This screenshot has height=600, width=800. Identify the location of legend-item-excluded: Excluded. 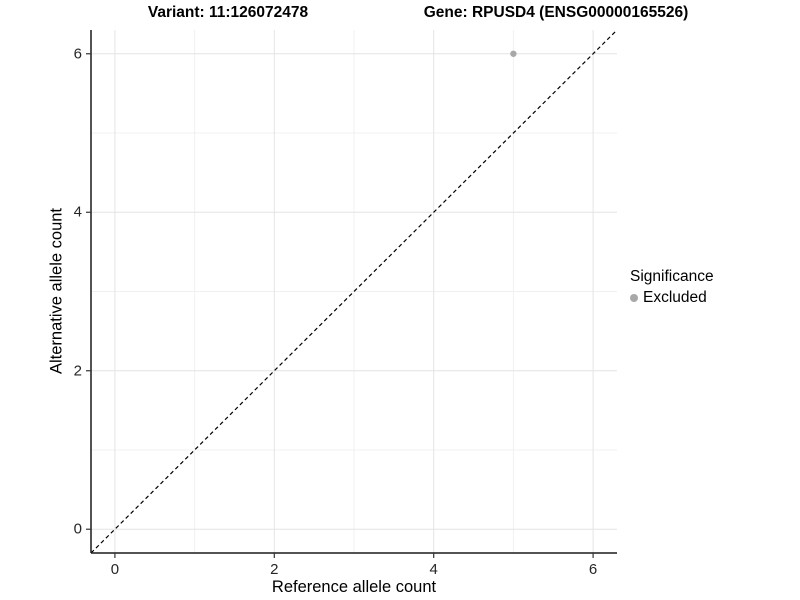
(672, 298).